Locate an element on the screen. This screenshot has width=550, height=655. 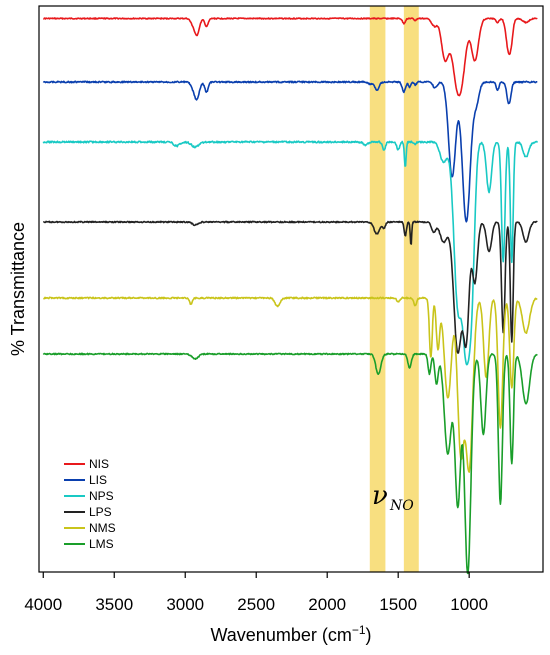
x-tick-label-1000: 1000 is located at coordinates (469, 604).